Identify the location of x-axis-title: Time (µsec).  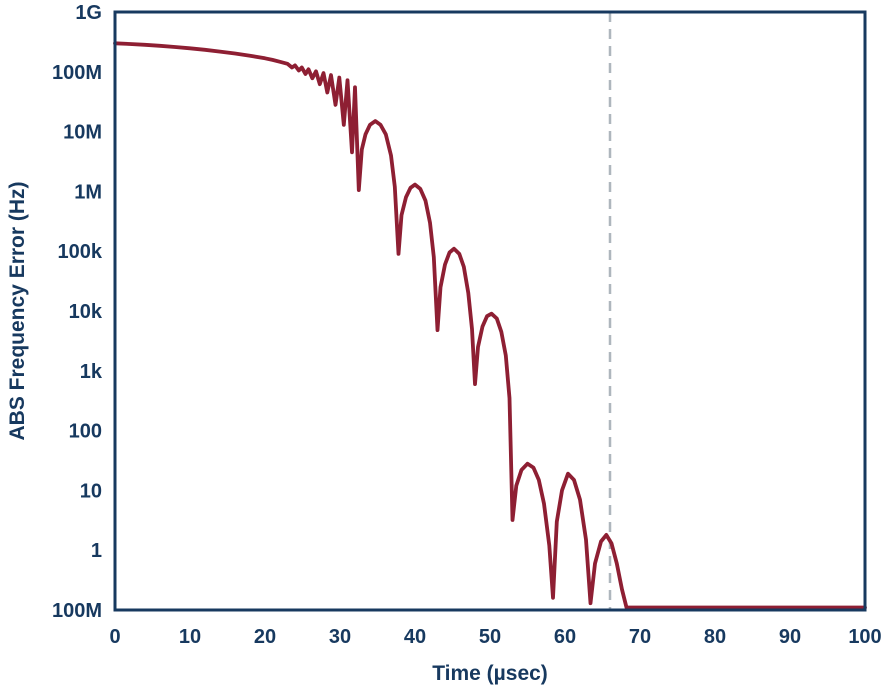
(490, 673).